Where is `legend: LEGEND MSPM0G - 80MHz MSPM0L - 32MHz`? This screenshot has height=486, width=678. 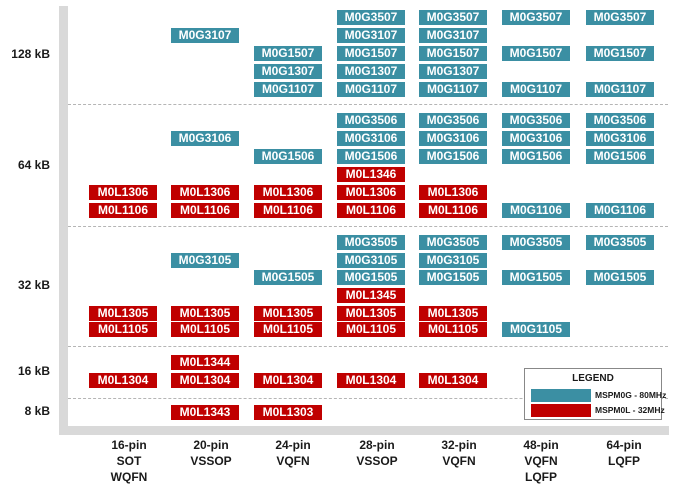 legend: LEGEND MSPM0G - 80MHz MSPM0L - 32MHz is located at coordinates (595, 394).